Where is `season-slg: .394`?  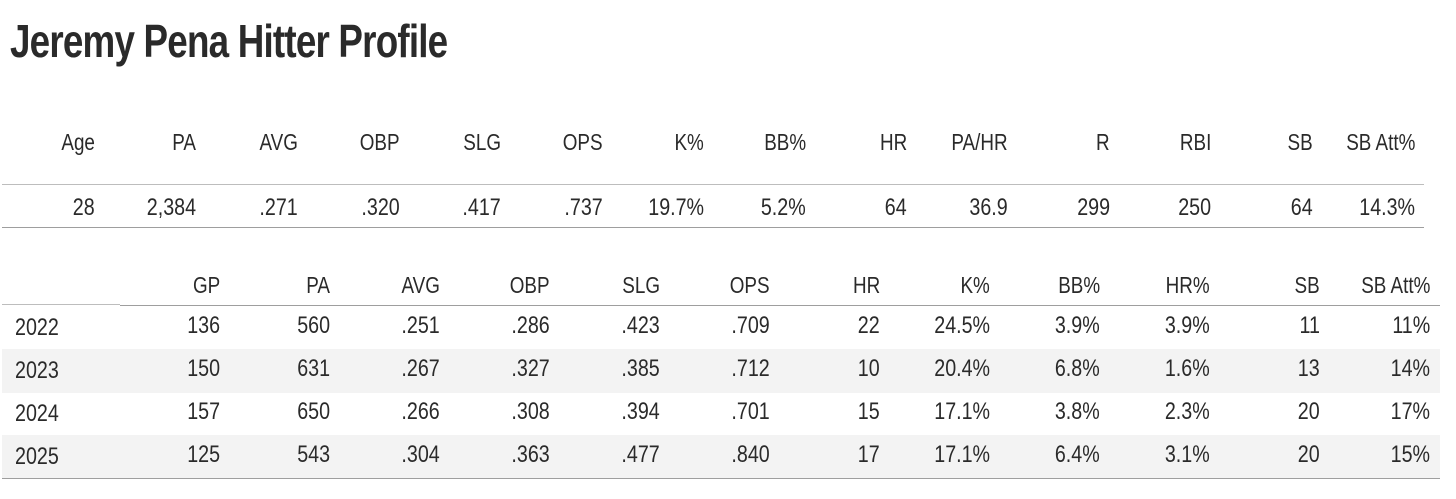
season-slg: .394 is located at coordinates (640, 411).